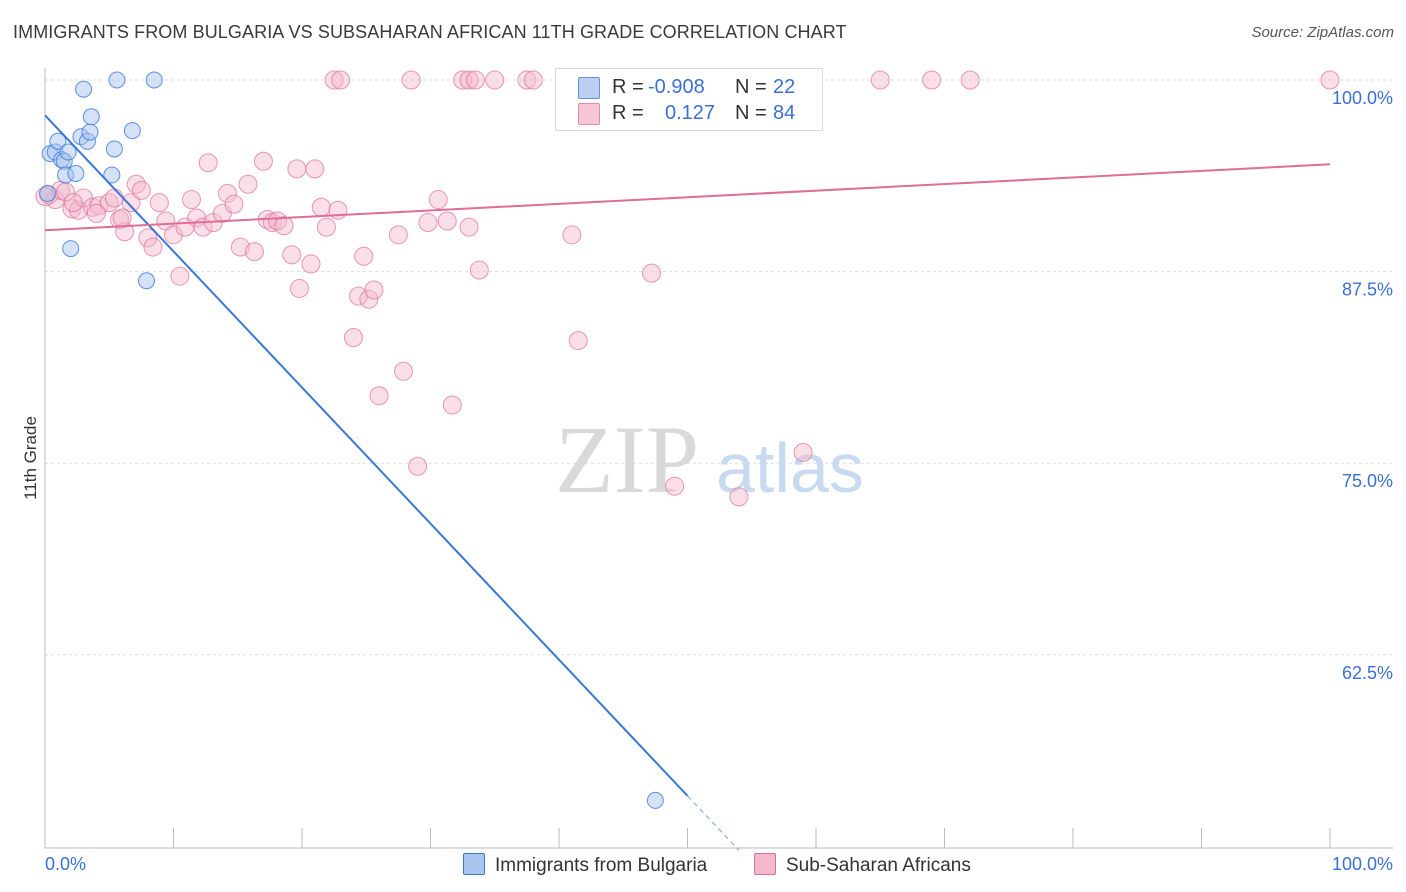  I want to click on legend-item-bulgaria: Immigrants from Bulgaria, so click(585, 865).